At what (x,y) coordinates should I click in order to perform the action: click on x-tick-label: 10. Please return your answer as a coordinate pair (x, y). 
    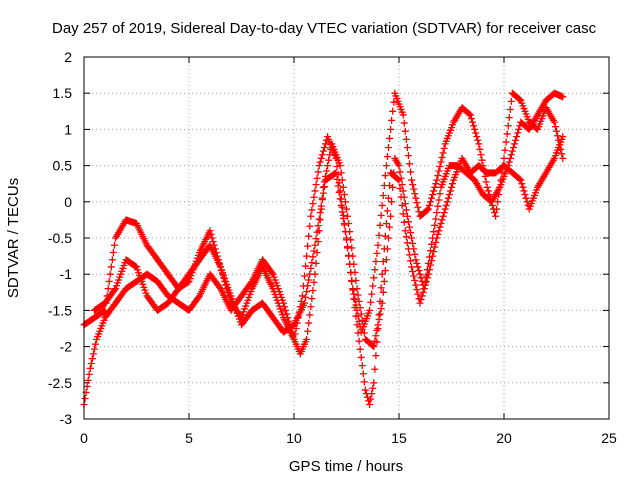
    Looking at the image, I should click on (294, 438).